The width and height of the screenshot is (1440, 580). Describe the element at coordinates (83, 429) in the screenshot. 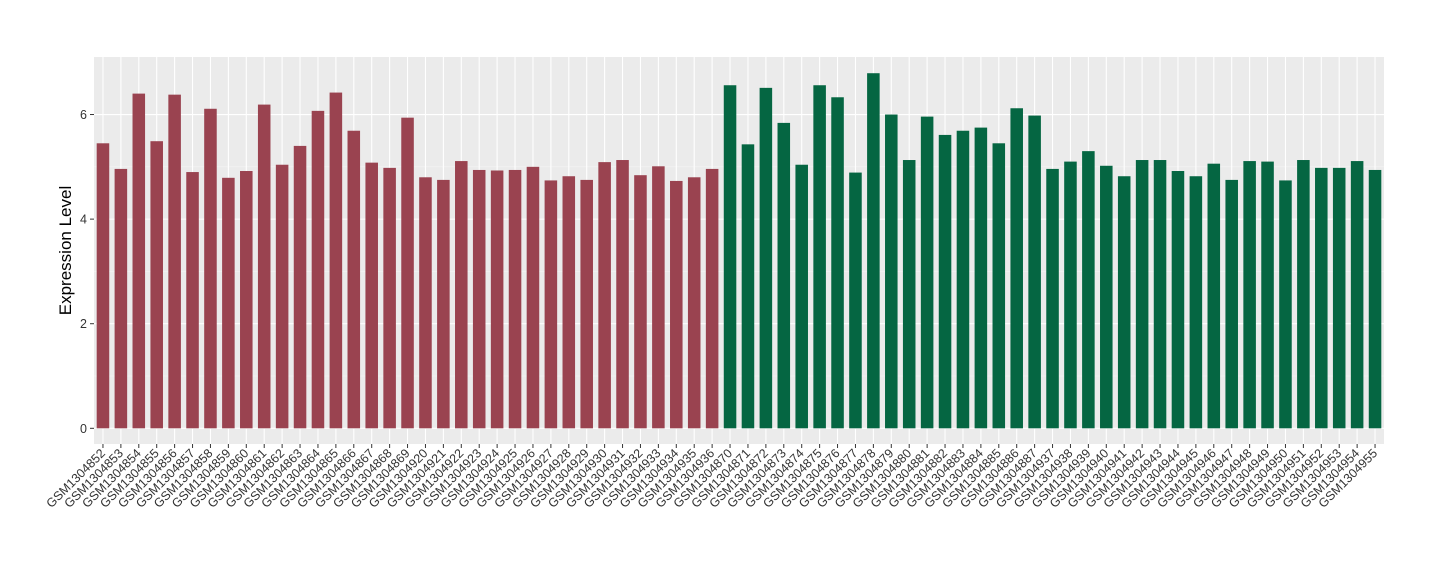

I see `y-tick-label: 0` at that location.